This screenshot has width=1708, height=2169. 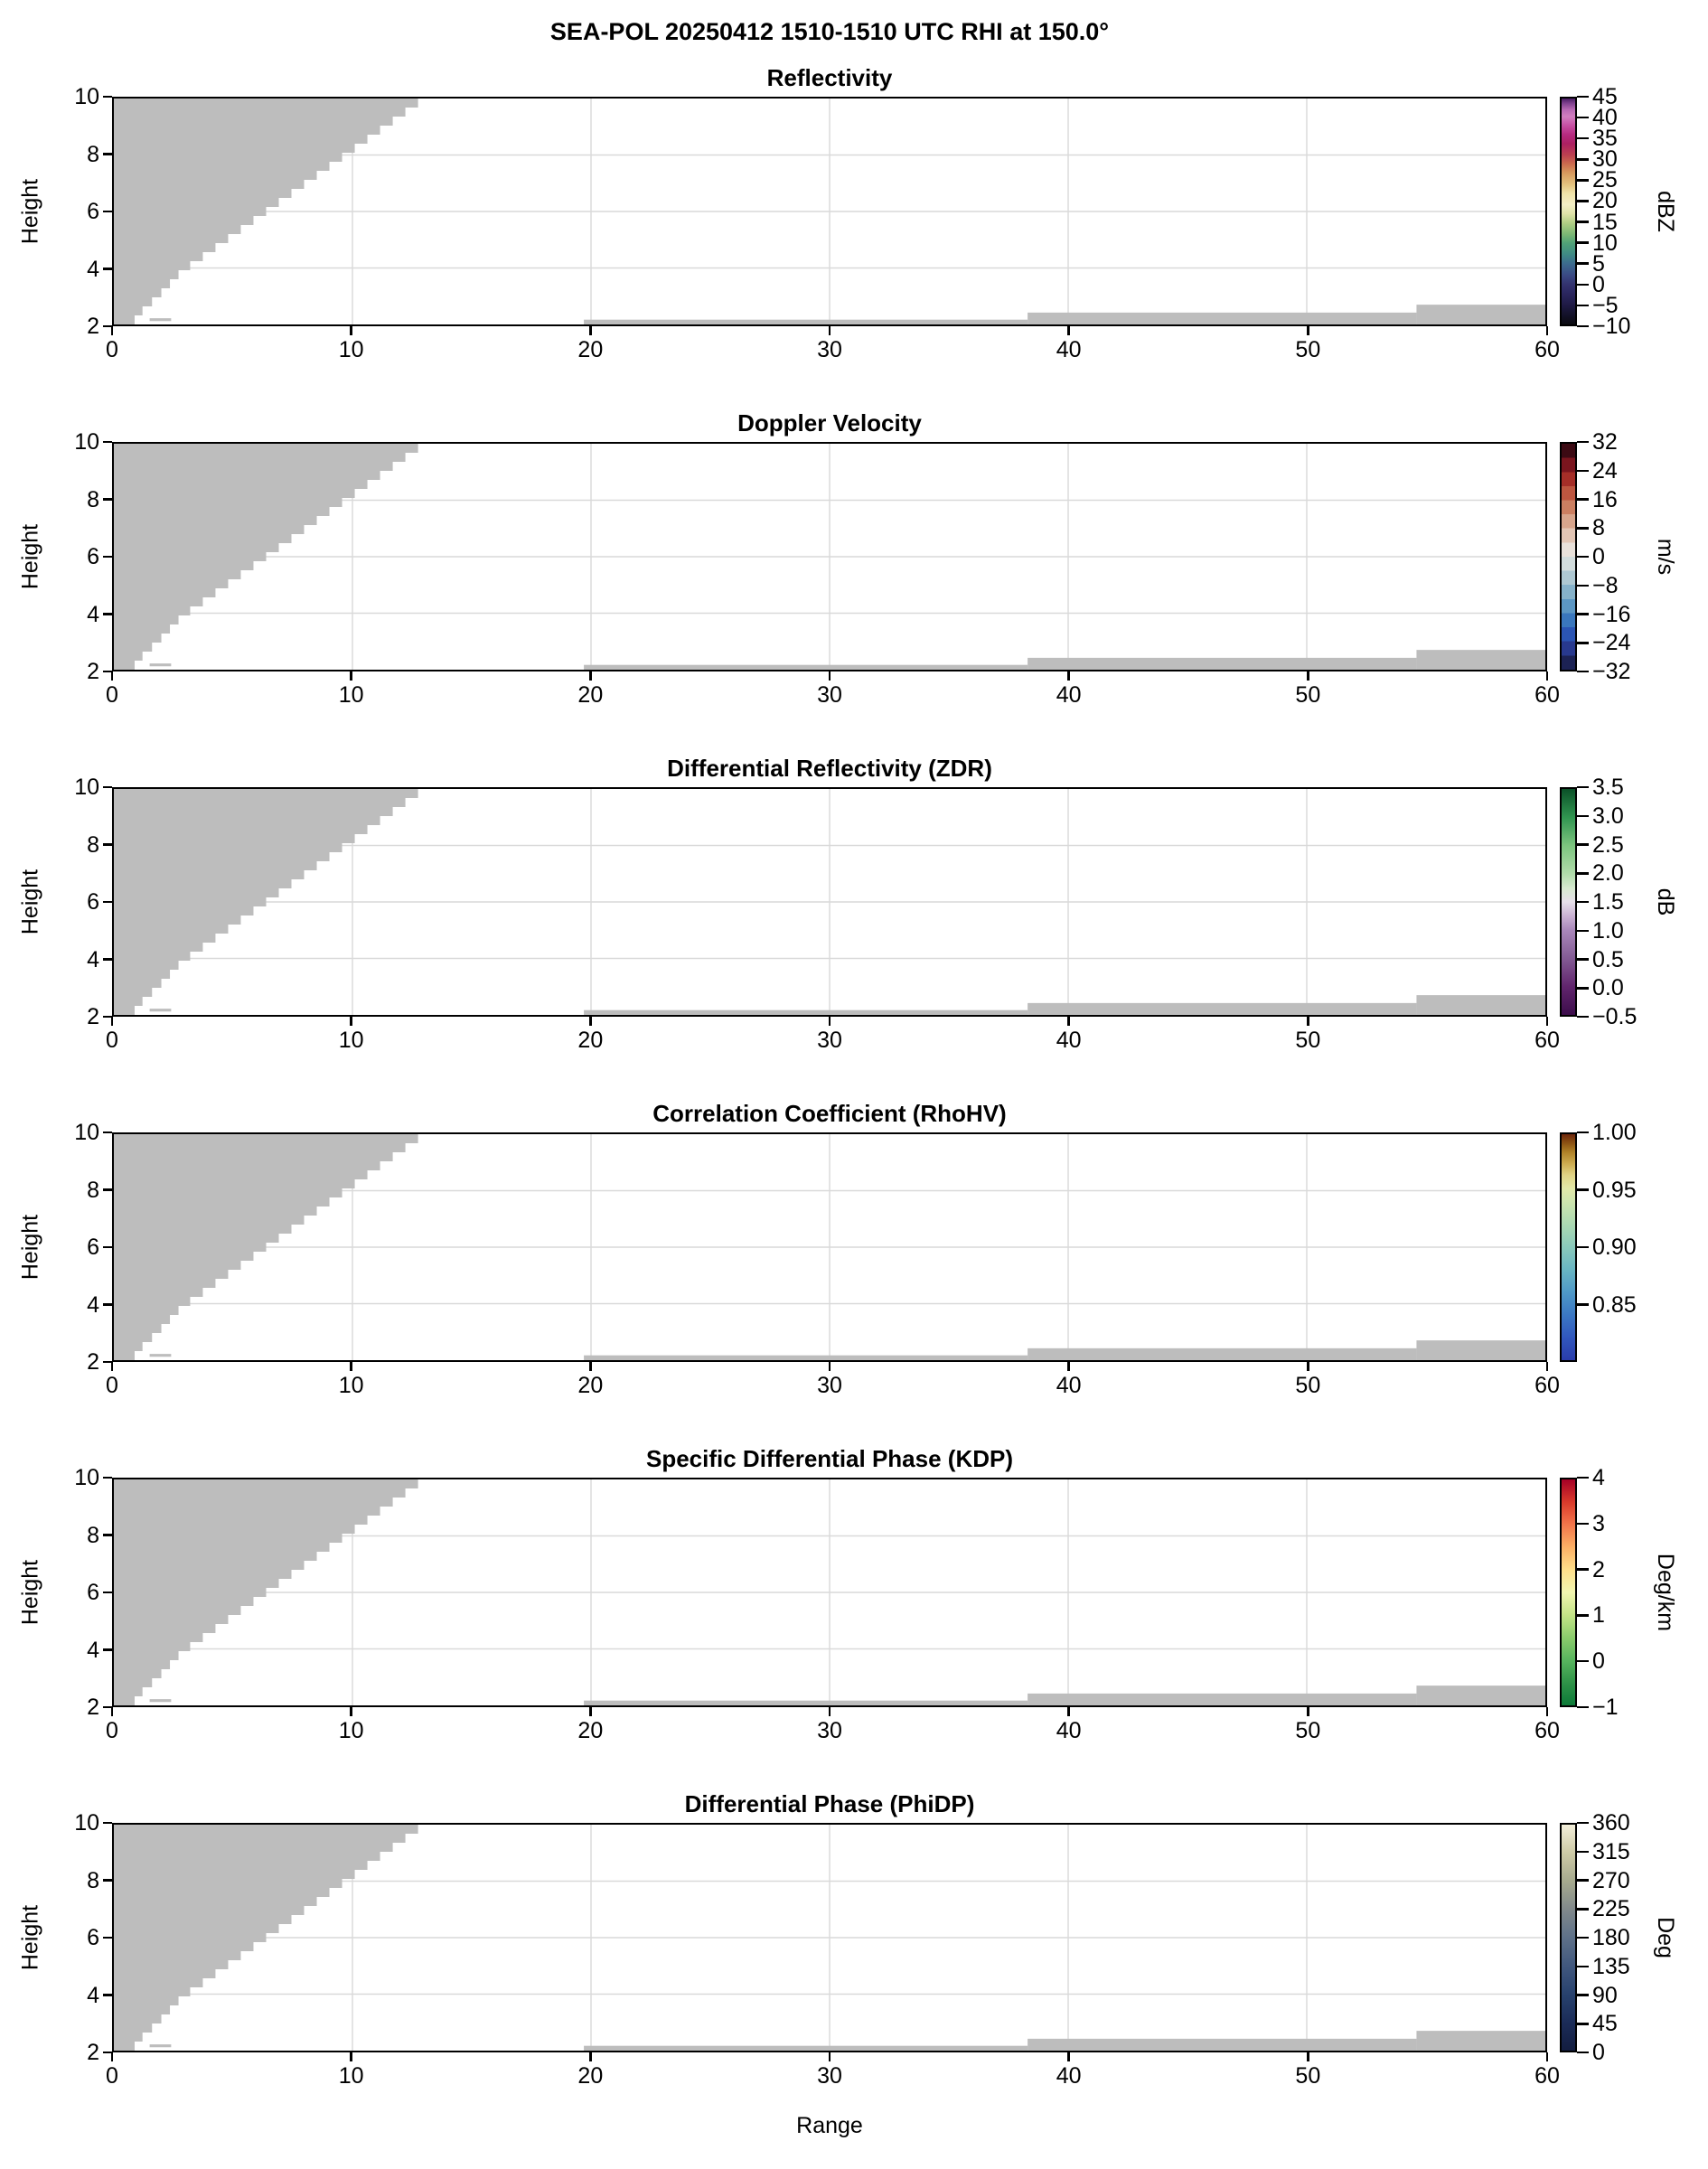 What do you see at coordinates (1611, 672) in the screenshot?
I see `colorbar-tick-label: −32` at bounding box center [1611, 672].